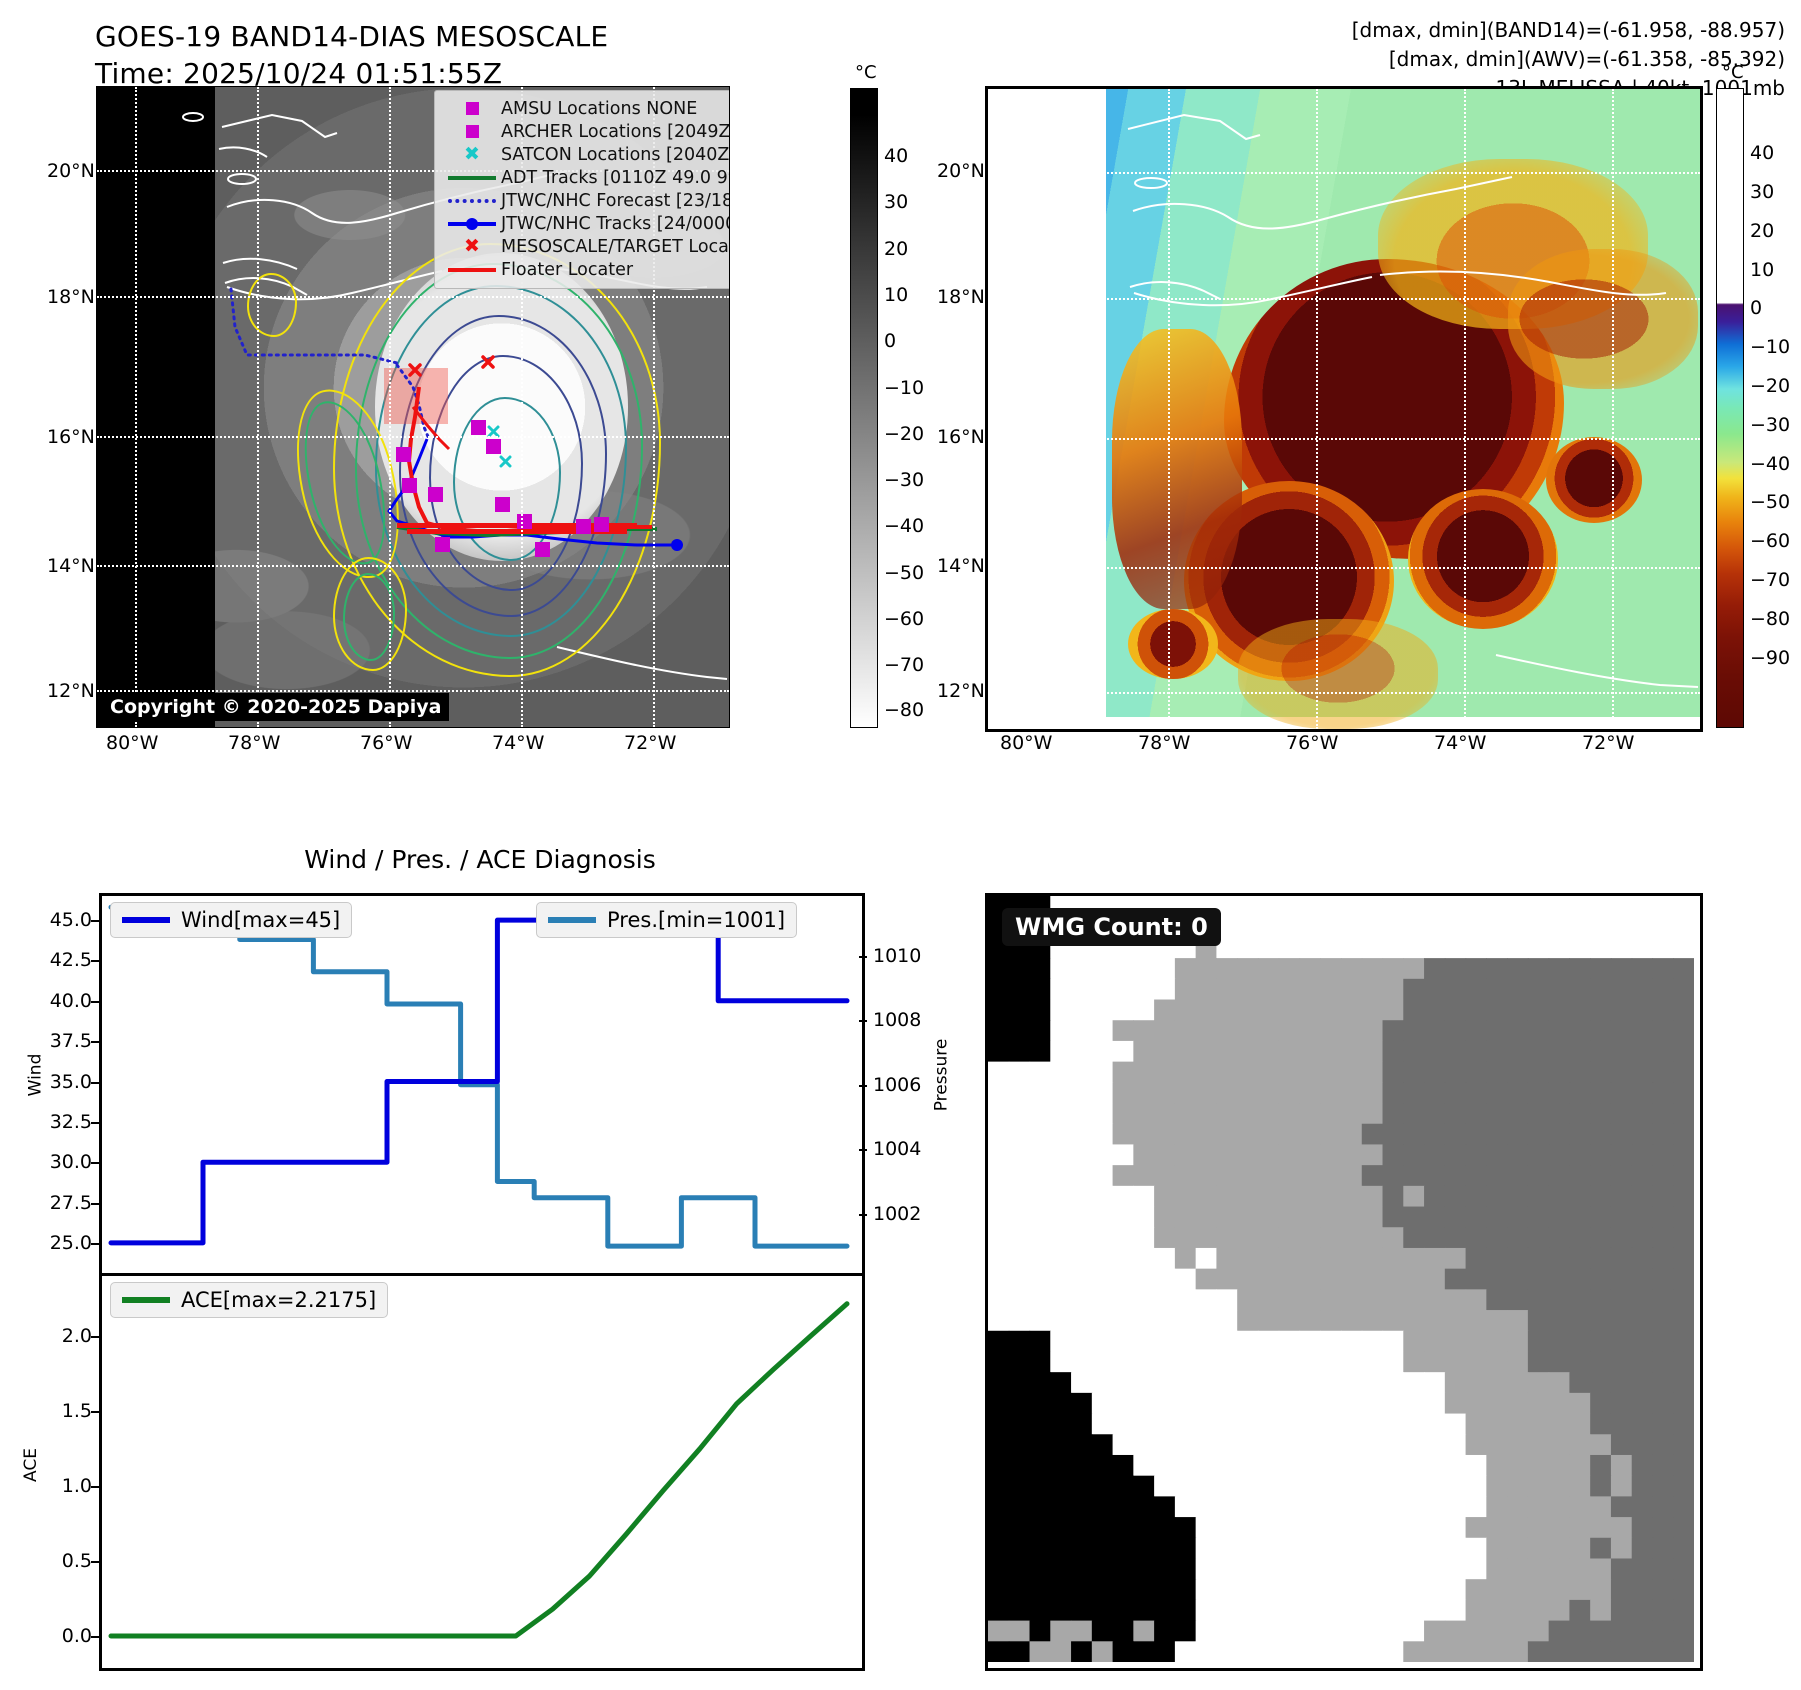 This screenshot has height=1690, width=1801. What do you see at coordinates (70, 1000) in the screenshot?
I see `wind-tick-label: 40.0` at bounding box center [70, 1000].